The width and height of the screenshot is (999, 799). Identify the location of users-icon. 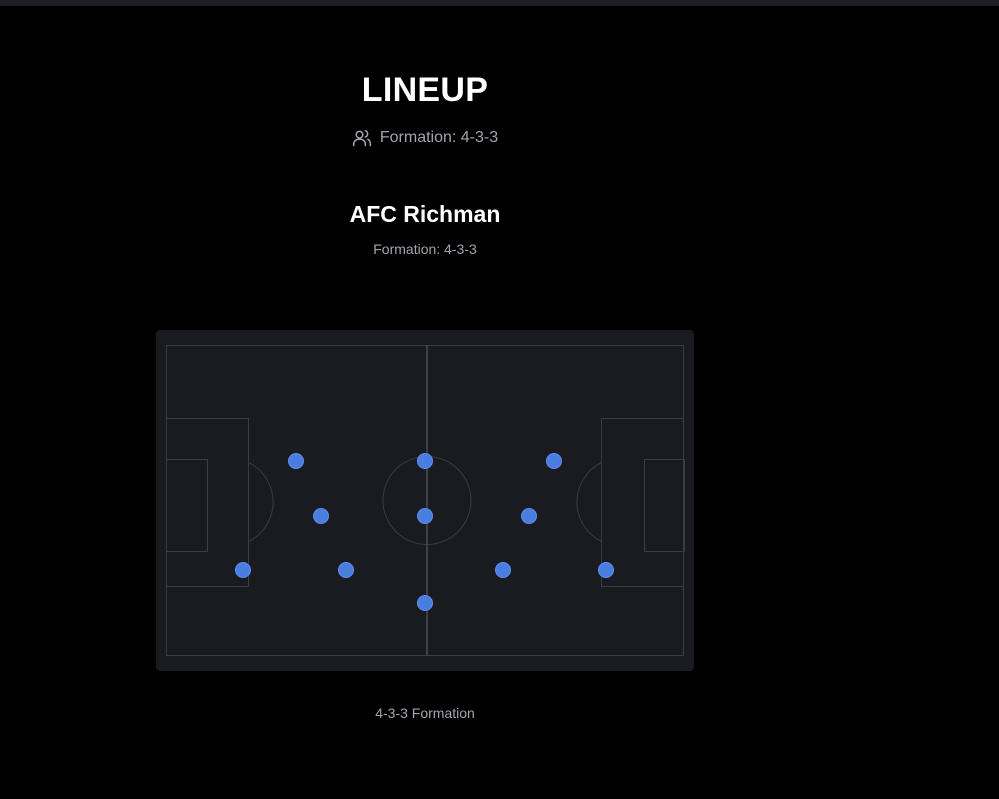
(362, 138).